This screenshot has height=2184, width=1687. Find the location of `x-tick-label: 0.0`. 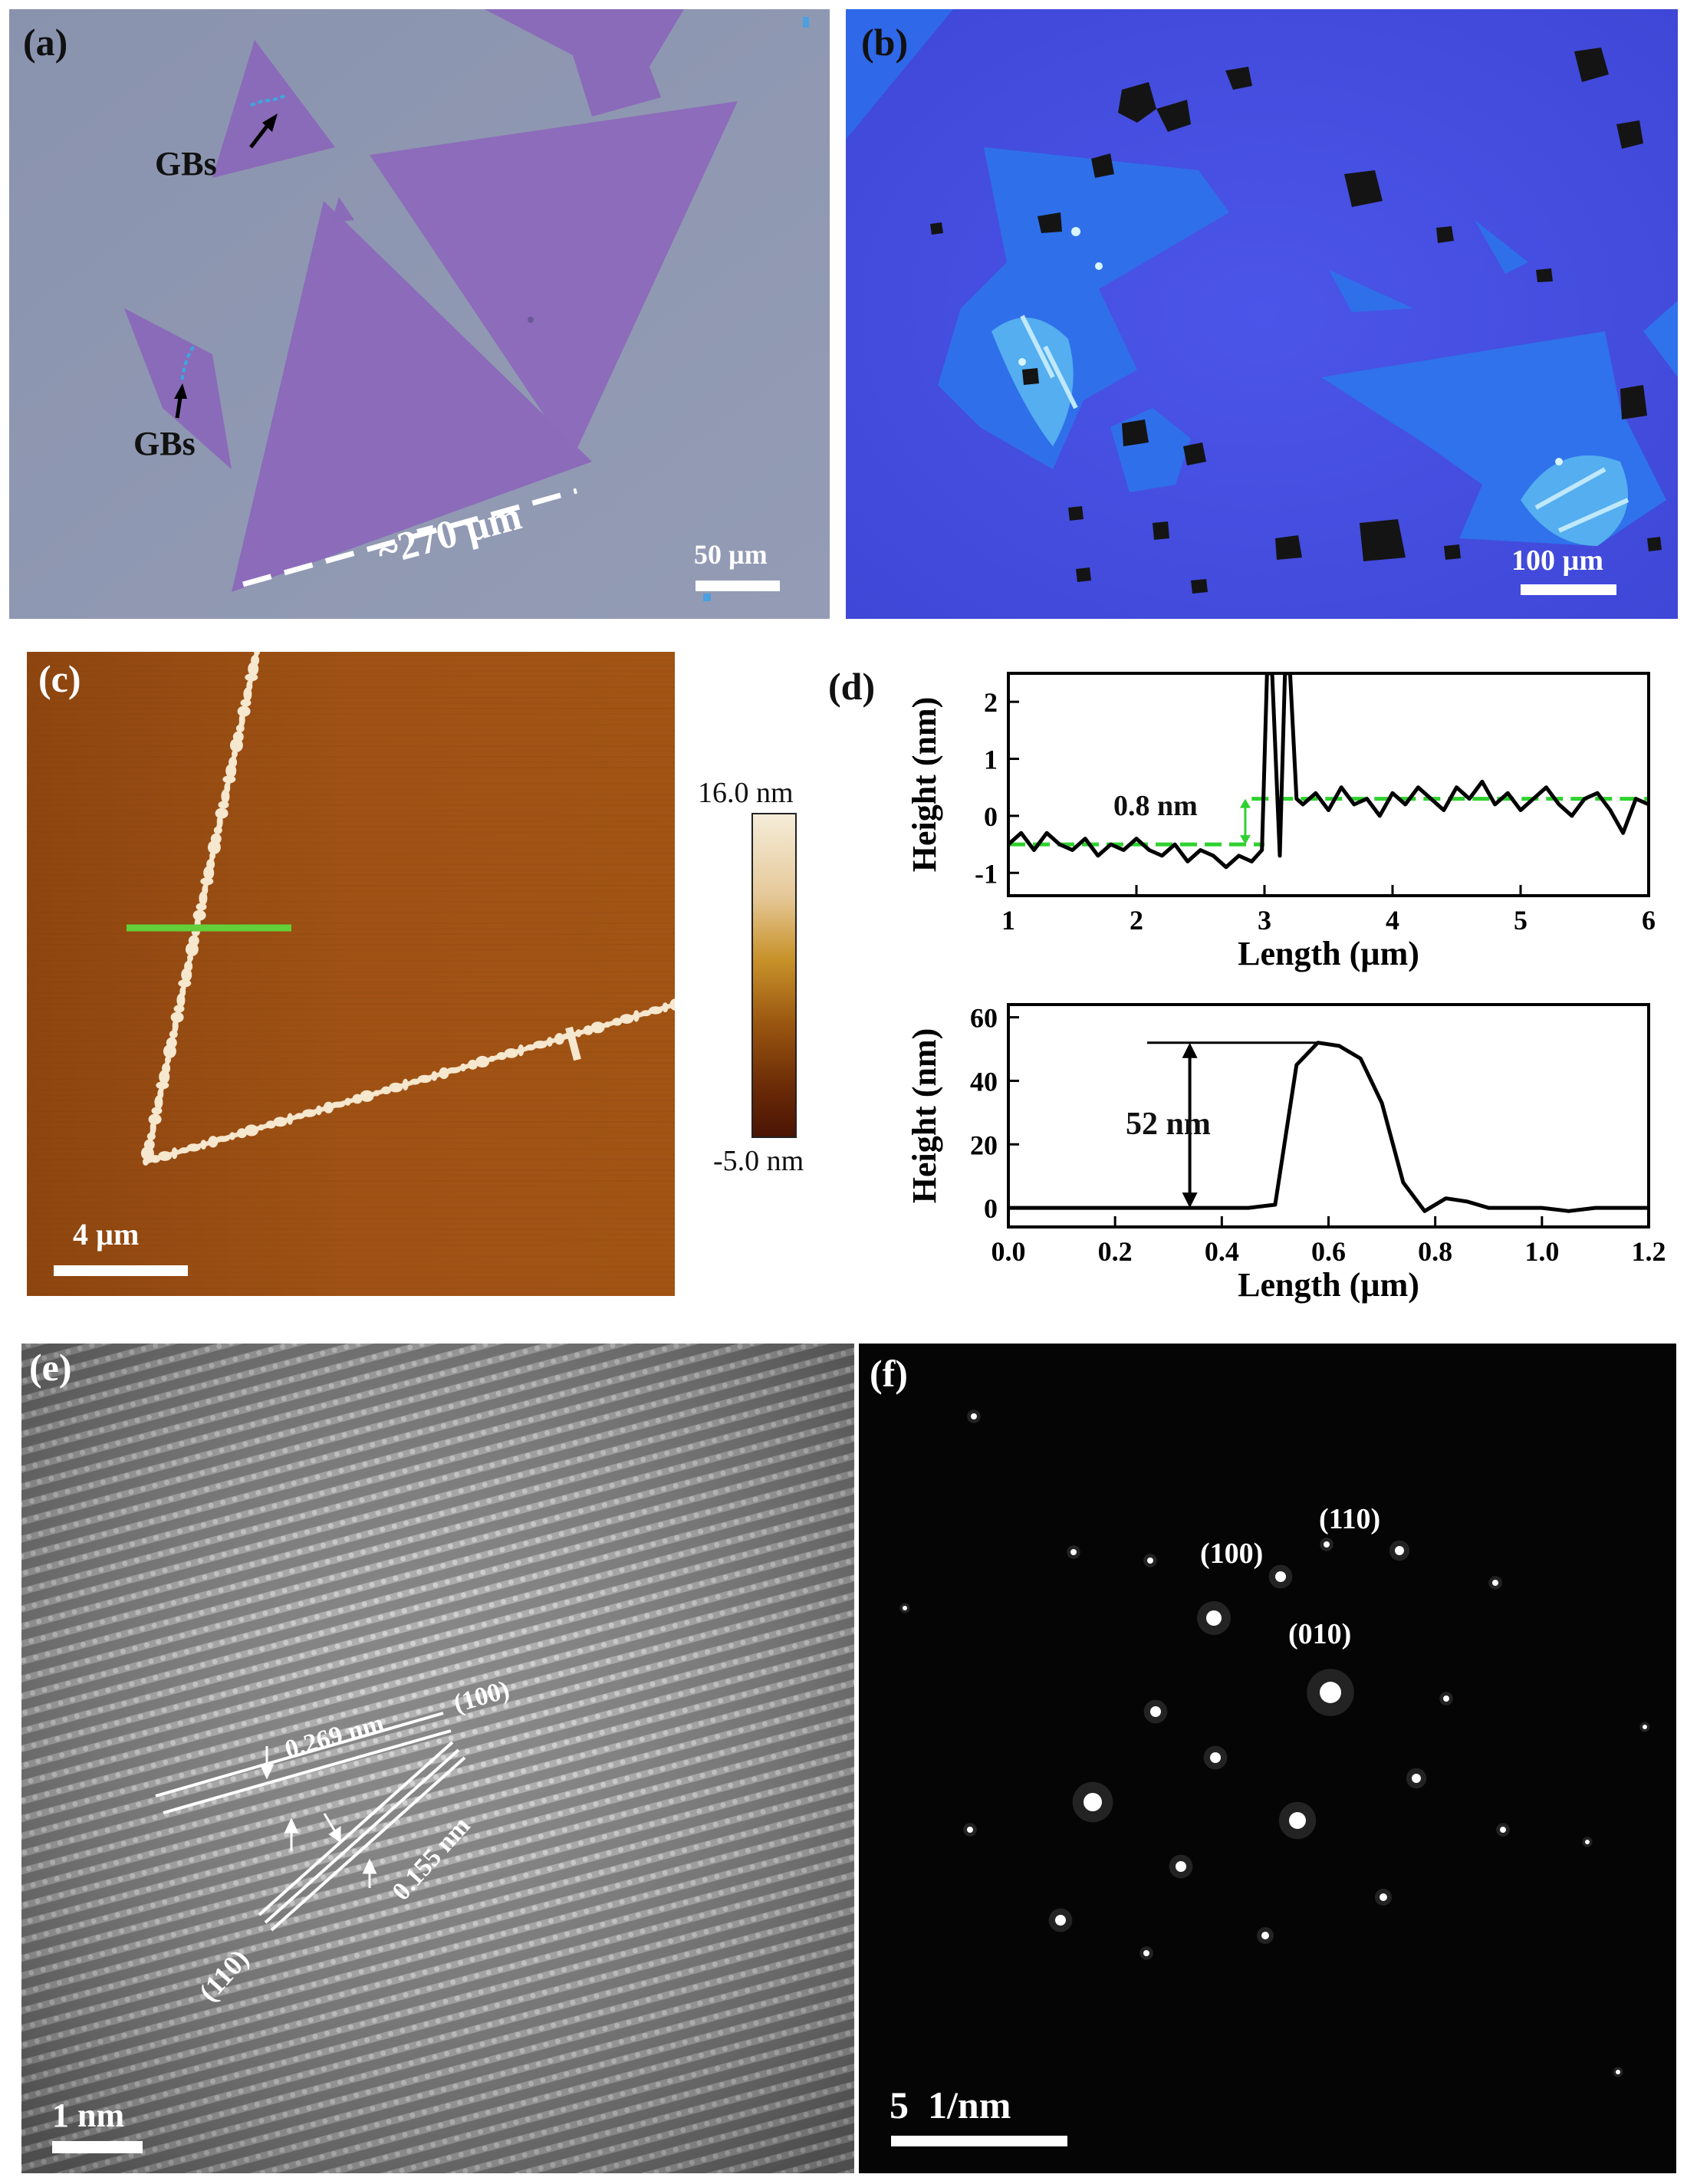

x-tick-label: 0.0 is located at coordinates (1008, 1252).